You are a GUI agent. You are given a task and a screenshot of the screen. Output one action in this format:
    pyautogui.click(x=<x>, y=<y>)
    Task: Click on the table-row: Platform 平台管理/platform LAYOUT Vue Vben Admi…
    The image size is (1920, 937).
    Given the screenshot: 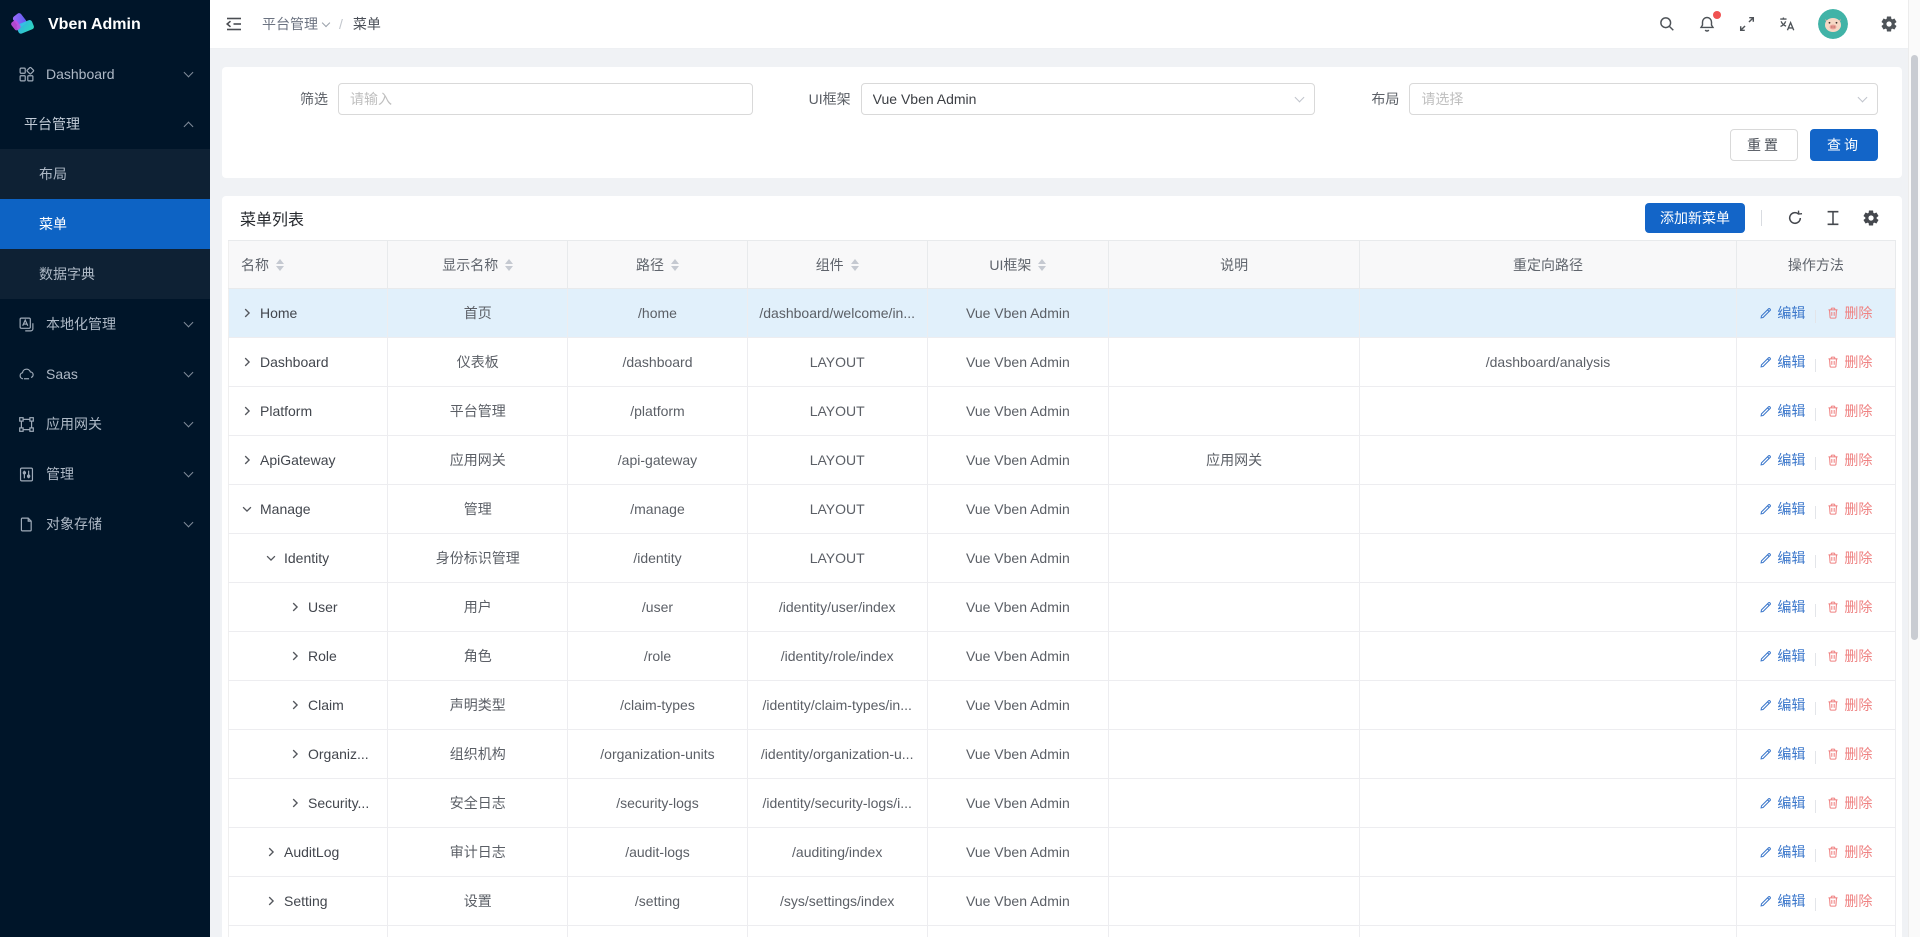 What is the action you would take?
    pyautogui.click(x=1062, y=411)
    